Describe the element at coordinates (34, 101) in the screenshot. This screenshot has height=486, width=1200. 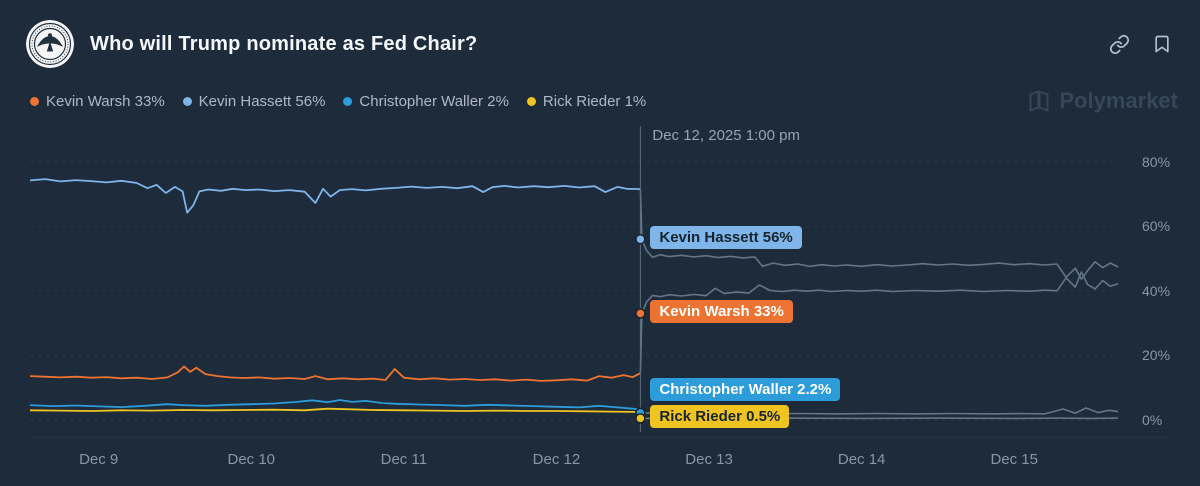
I see `legend-dot-kevin-warsh` at that location.